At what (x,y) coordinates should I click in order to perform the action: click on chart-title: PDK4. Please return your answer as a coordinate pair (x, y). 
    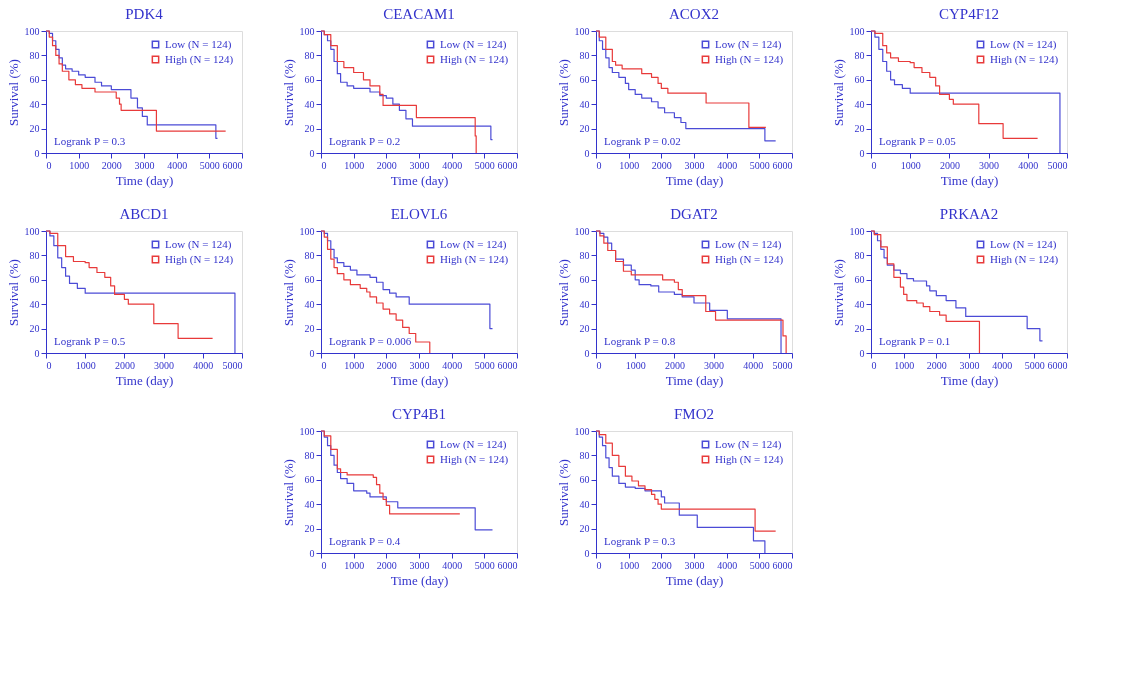
    Looking at the image, I should click on (144, 14).